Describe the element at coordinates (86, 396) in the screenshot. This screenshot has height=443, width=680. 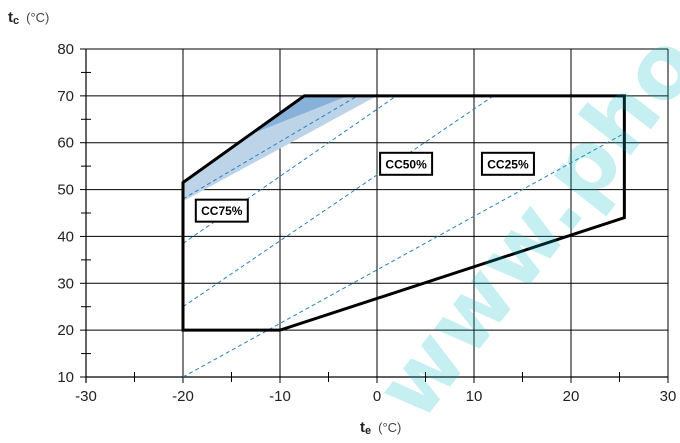
I see `x-tick-label: -30` at that location.